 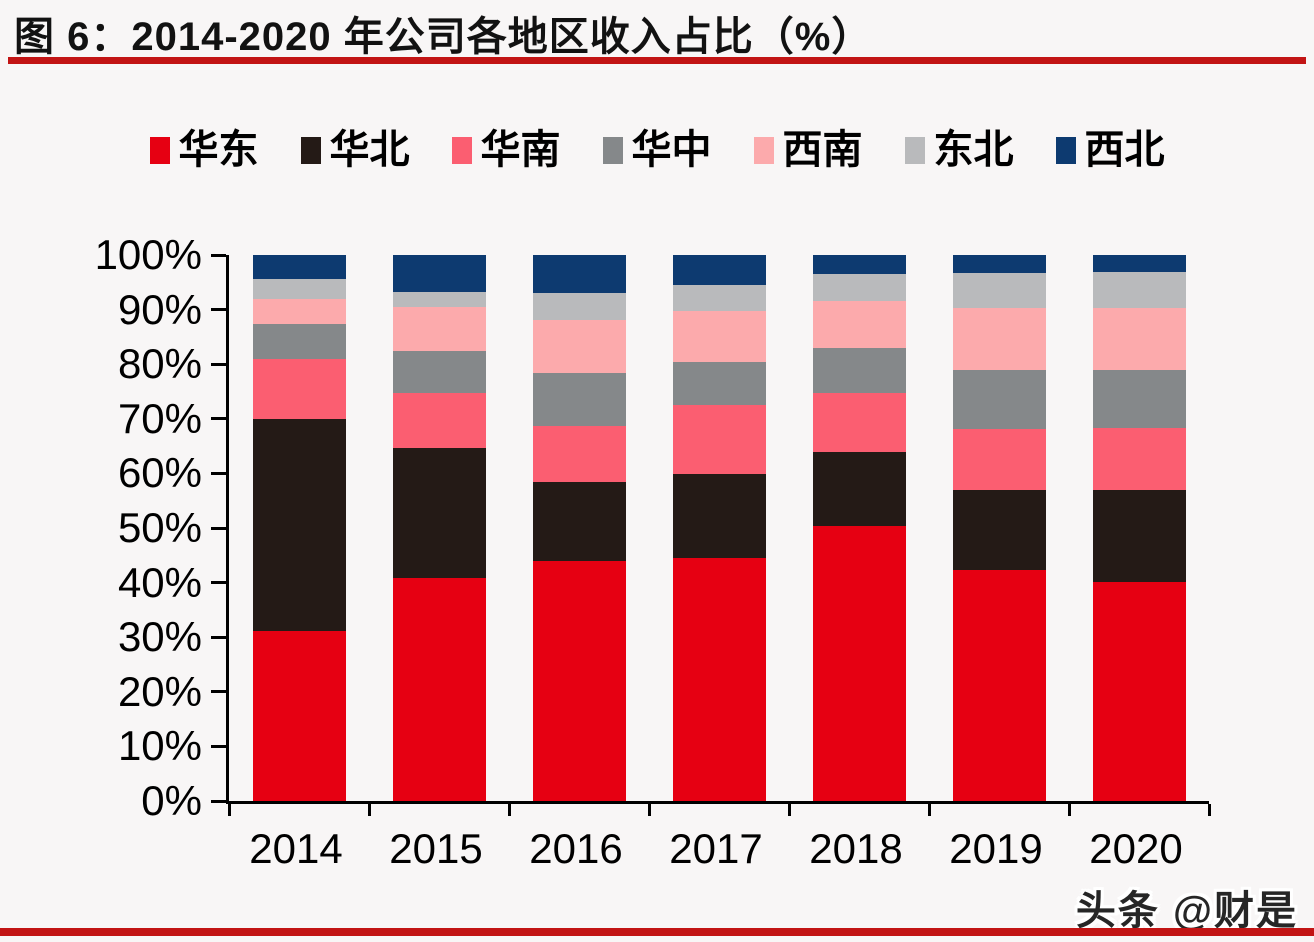 What do you see at coordinates (579, 399) in the screenshot?
I see `segment-华中-2016` at bounding box center [579, 399].